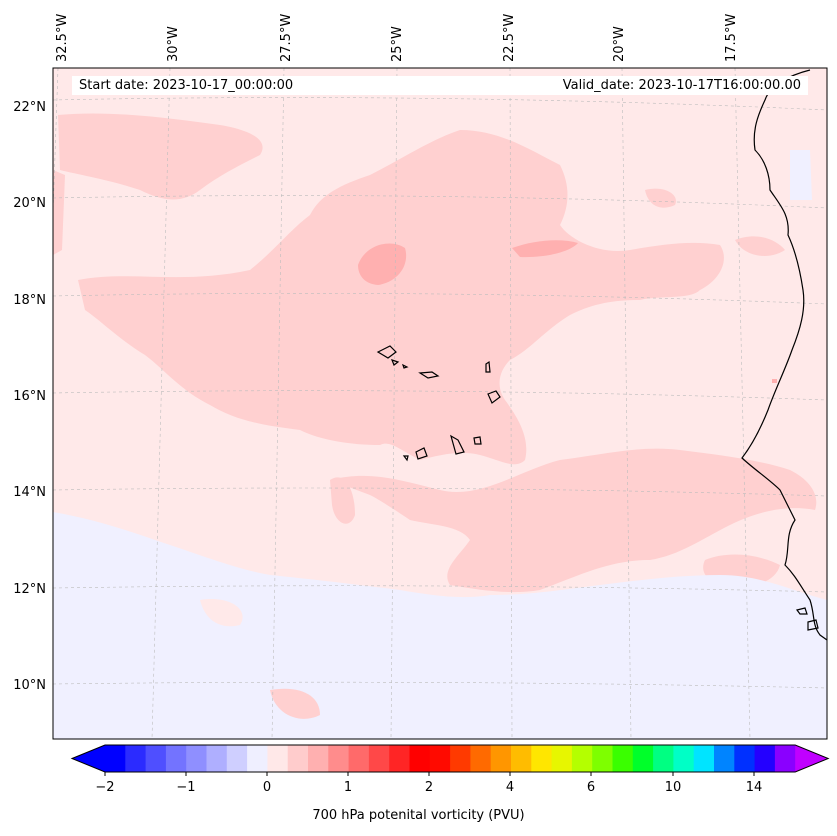  Describe the element at coordinates (29, 203) in the screenshot. I see `lat-label: 20°N` at that location.